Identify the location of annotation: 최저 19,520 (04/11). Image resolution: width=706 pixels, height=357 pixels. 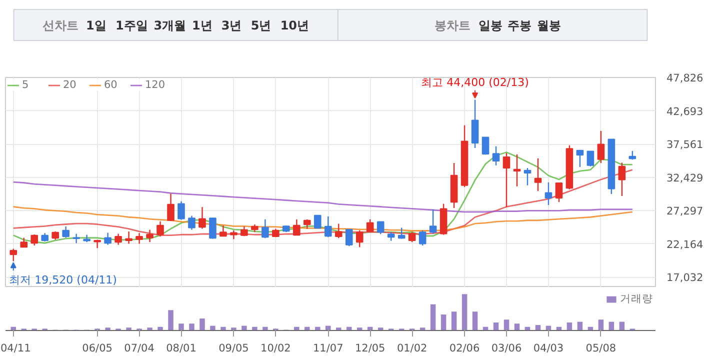
(63, 280).